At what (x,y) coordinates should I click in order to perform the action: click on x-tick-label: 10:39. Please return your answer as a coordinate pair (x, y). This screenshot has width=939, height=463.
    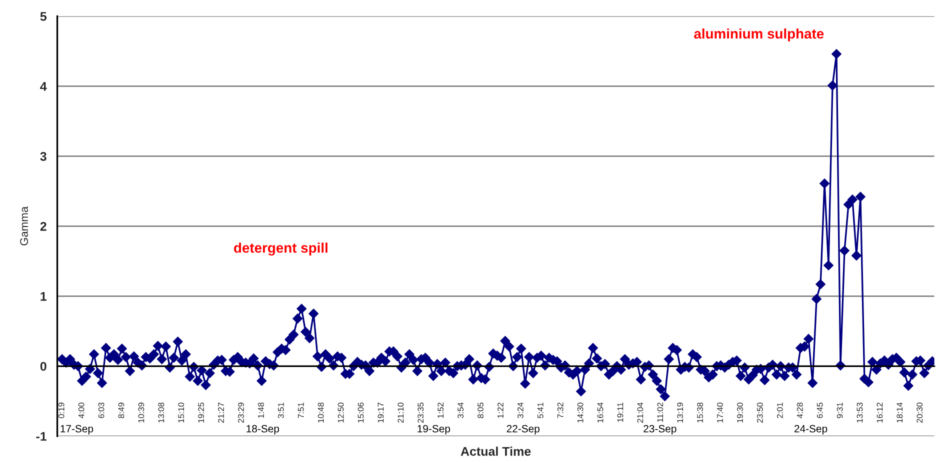
    Looking at the image, I should click on (141, 412).